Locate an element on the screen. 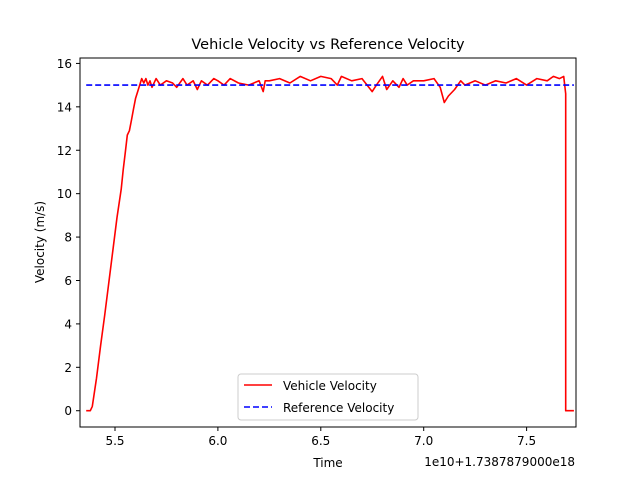  chart-title: Vehicle Velocity vs Reference Velocity is located at coordinates (328, 45).